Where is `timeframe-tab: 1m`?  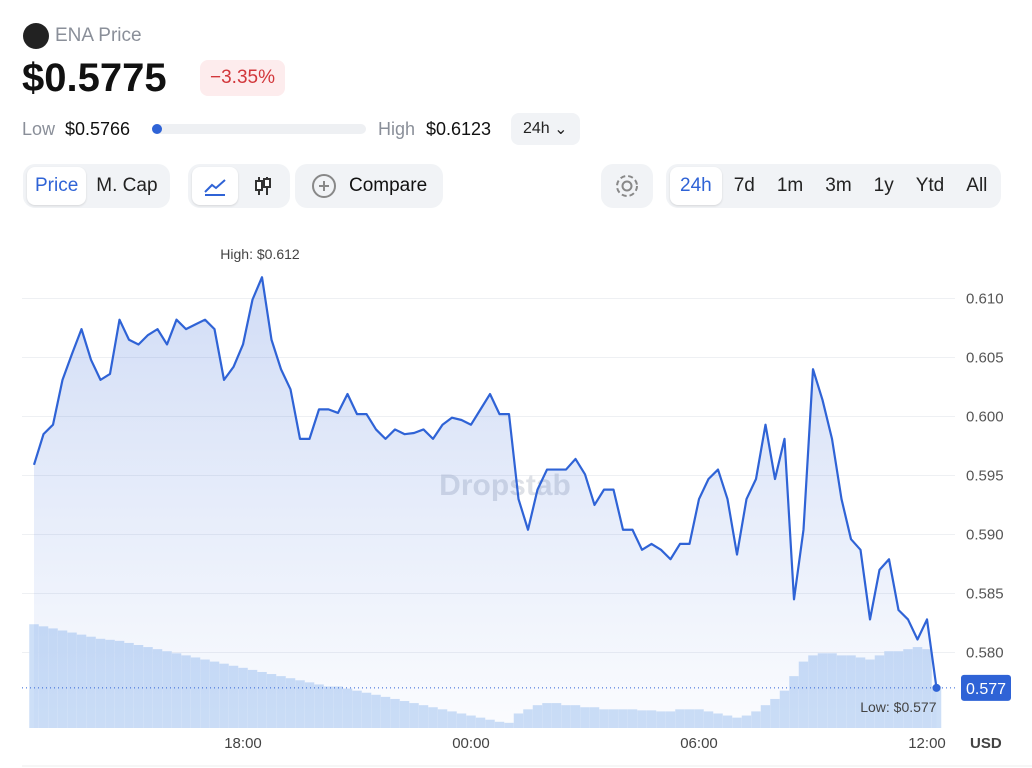
timeframe-tab: 1m is located at coordinates (790, 185).